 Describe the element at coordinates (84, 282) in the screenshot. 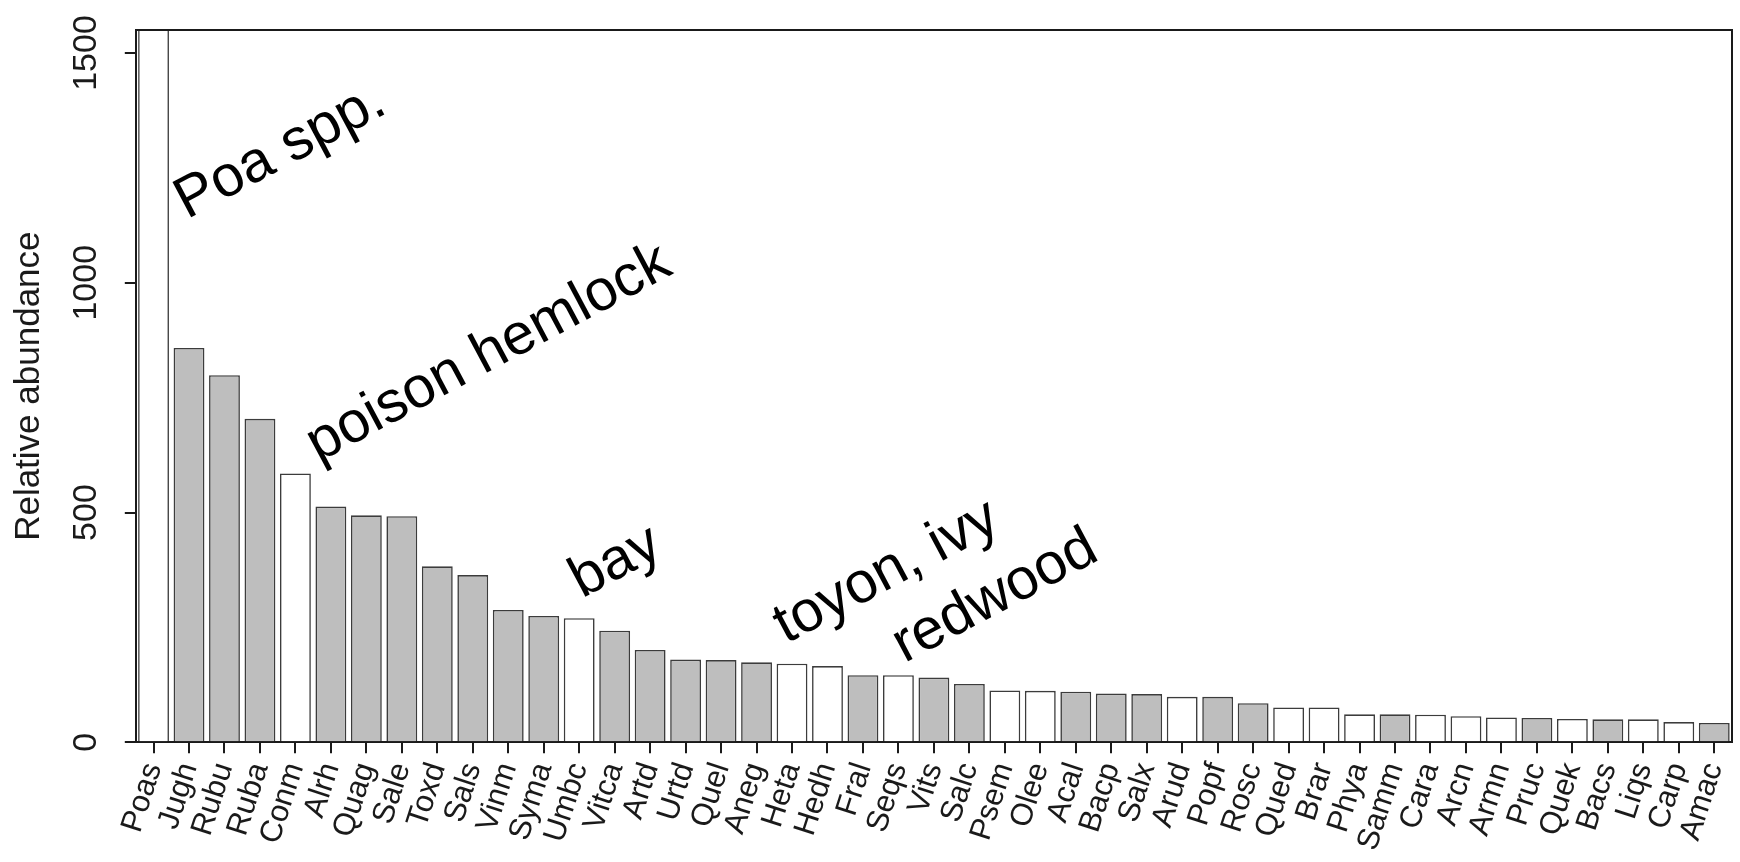

I see `y-tick-label: 1000` at that location.